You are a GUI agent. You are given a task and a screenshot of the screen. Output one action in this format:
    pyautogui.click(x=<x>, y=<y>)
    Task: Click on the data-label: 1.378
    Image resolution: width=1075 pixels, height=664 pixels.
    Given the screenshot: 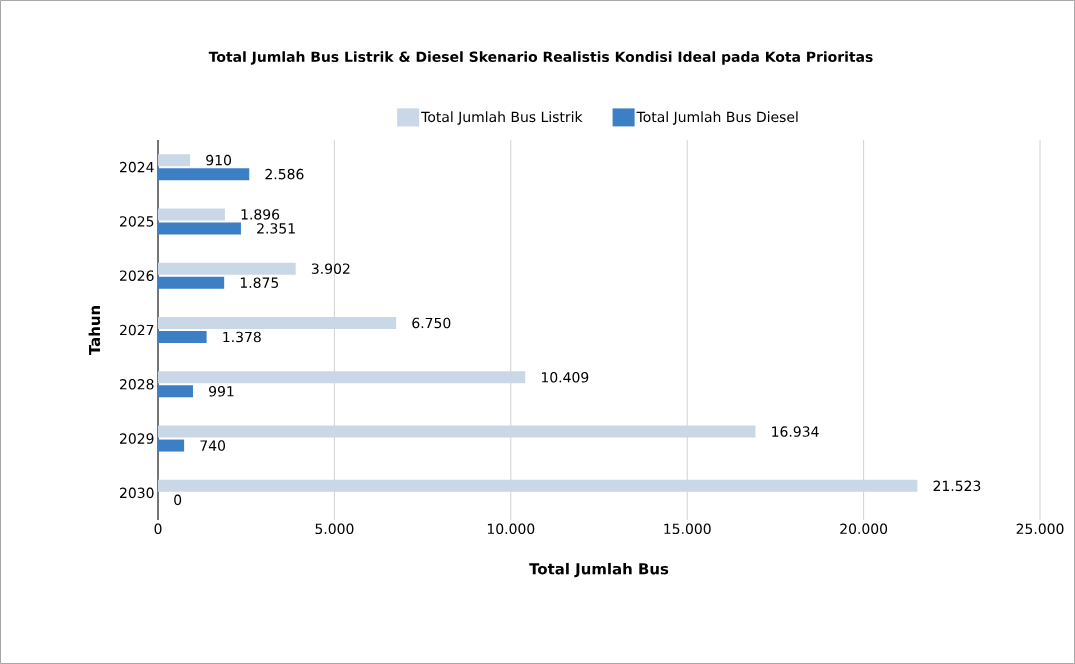 What is the action you would take?
    pyautogui.click(x=242, y=337)
    